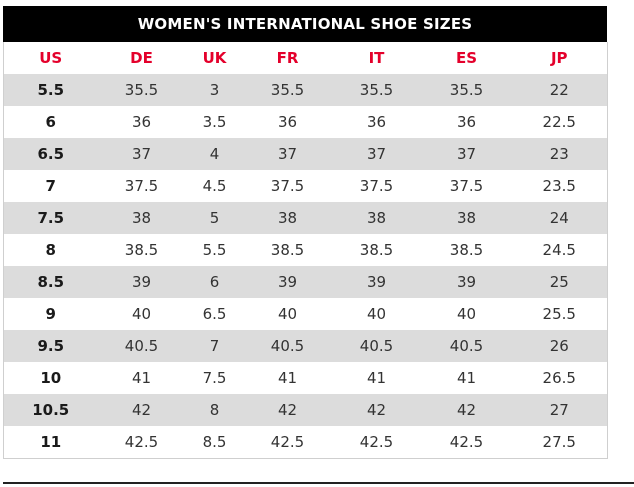  I want to click on chart-title: WOMEN'S INTERNATIONAL SHOE SIZES, so click(305, 24).